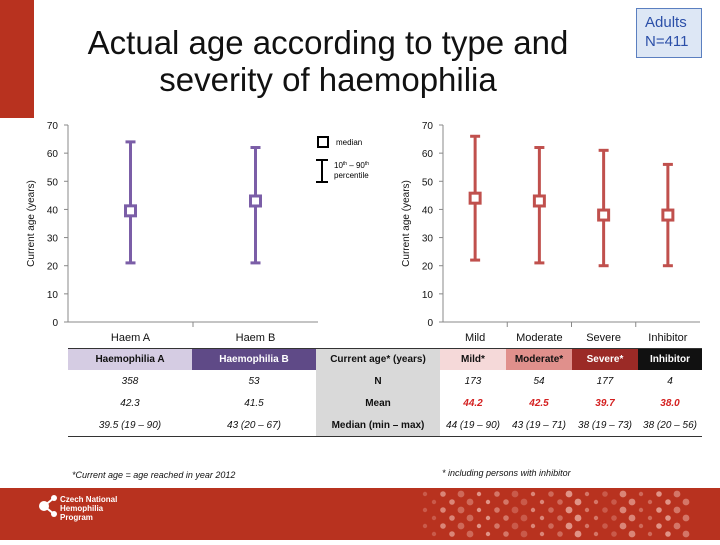  I want to click on table-header-cell: Mild*, so click(473, 359).